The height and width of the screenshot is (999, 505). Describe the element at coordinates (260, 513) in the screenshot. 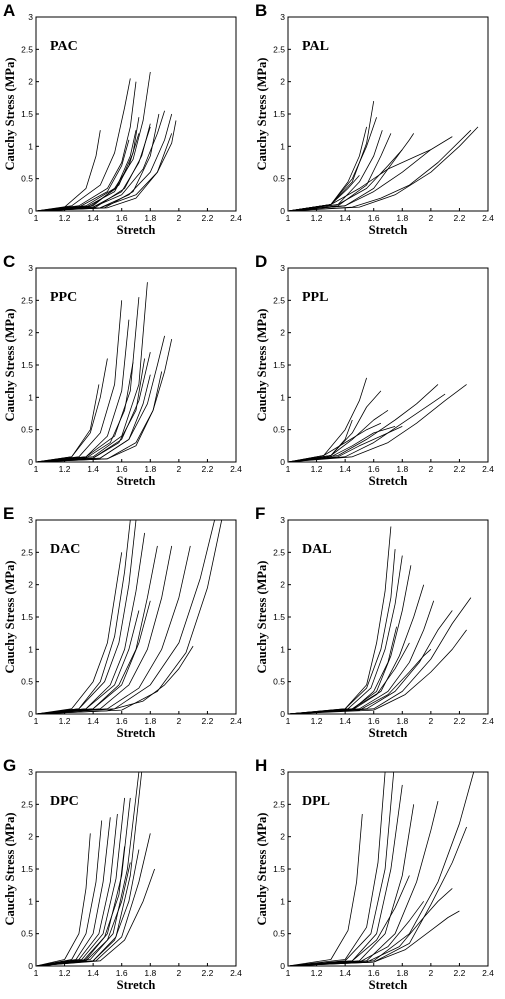

I see `panel-letter: F` at that location.